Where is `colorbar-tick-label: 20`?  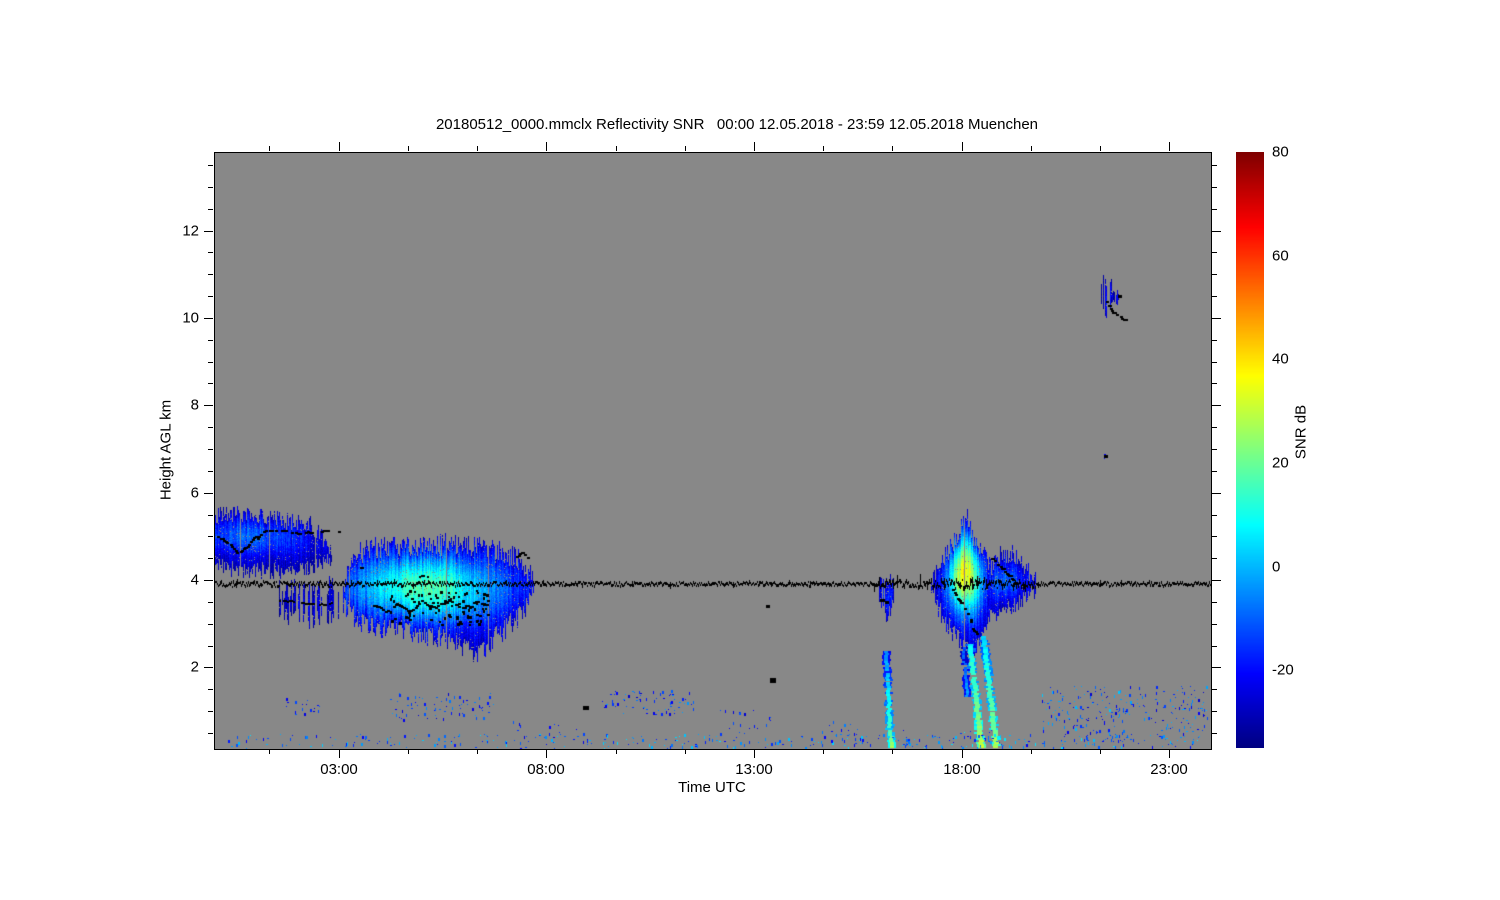
colorbar-tick-label: 20 is located at coordinates (1280, 463).